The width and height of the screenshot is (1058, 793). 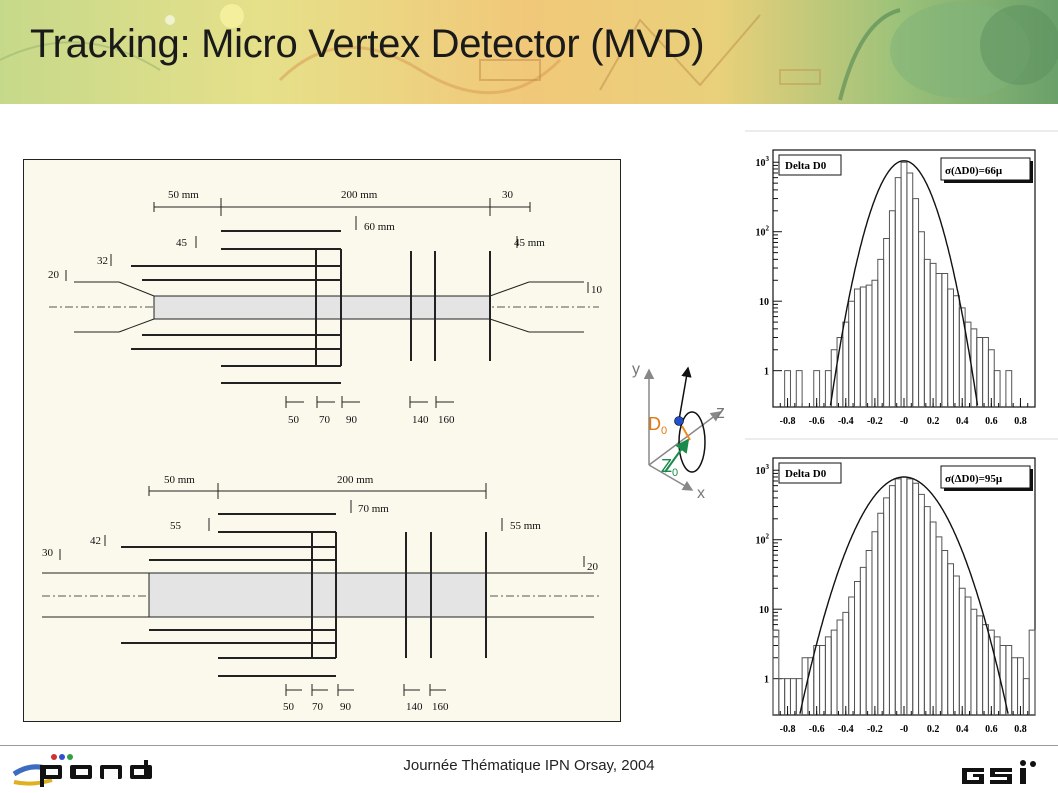 I want to click on stat-annotation: σ(ΔD0)=66μ, so click(x=974, y=171).